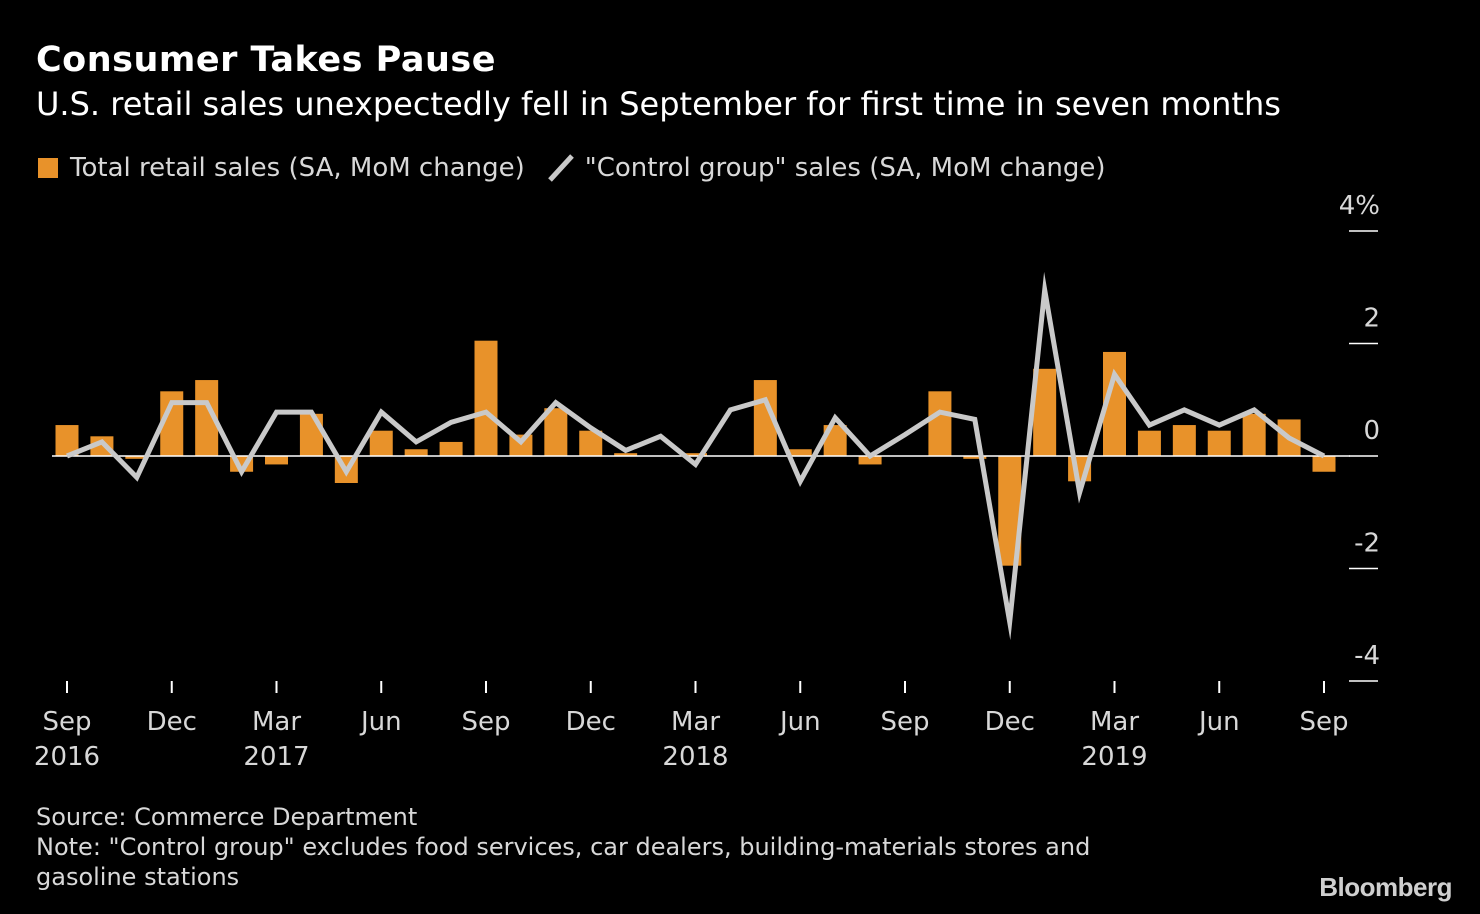 This screenshot has height=914, width=1480. What do you see at coordinates (1114, 757) in the screenshot?
I see `x-tick-label-year: 2019` at bounding box center [1114, 757].